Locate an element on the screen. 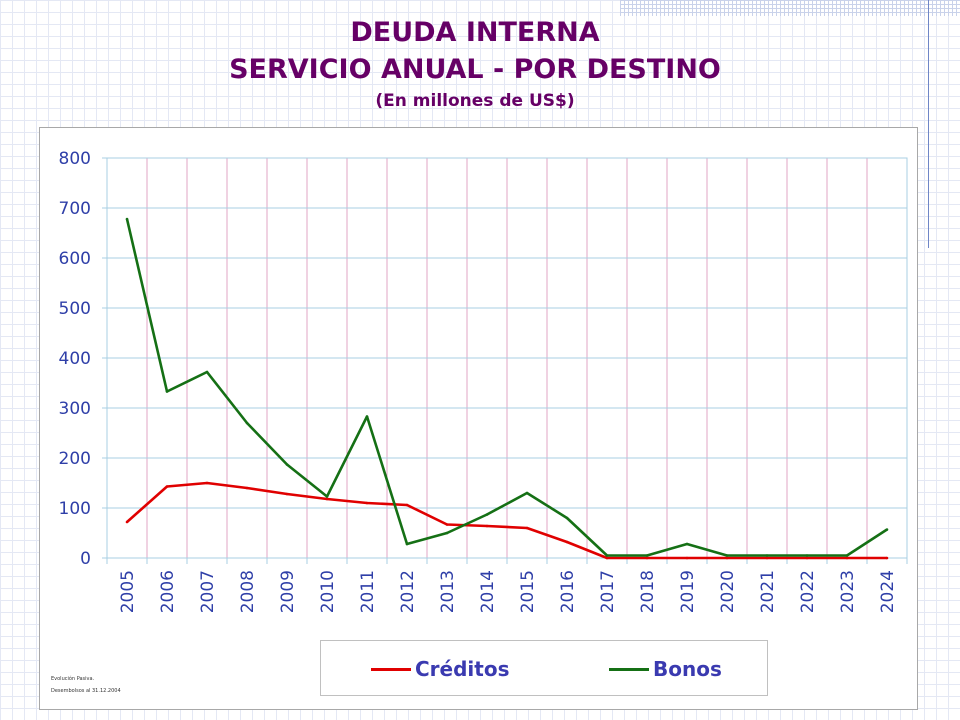 The width and height of the screenshot is (960, 720). legend-swatch-bonos is located at coordinates (629, 669).